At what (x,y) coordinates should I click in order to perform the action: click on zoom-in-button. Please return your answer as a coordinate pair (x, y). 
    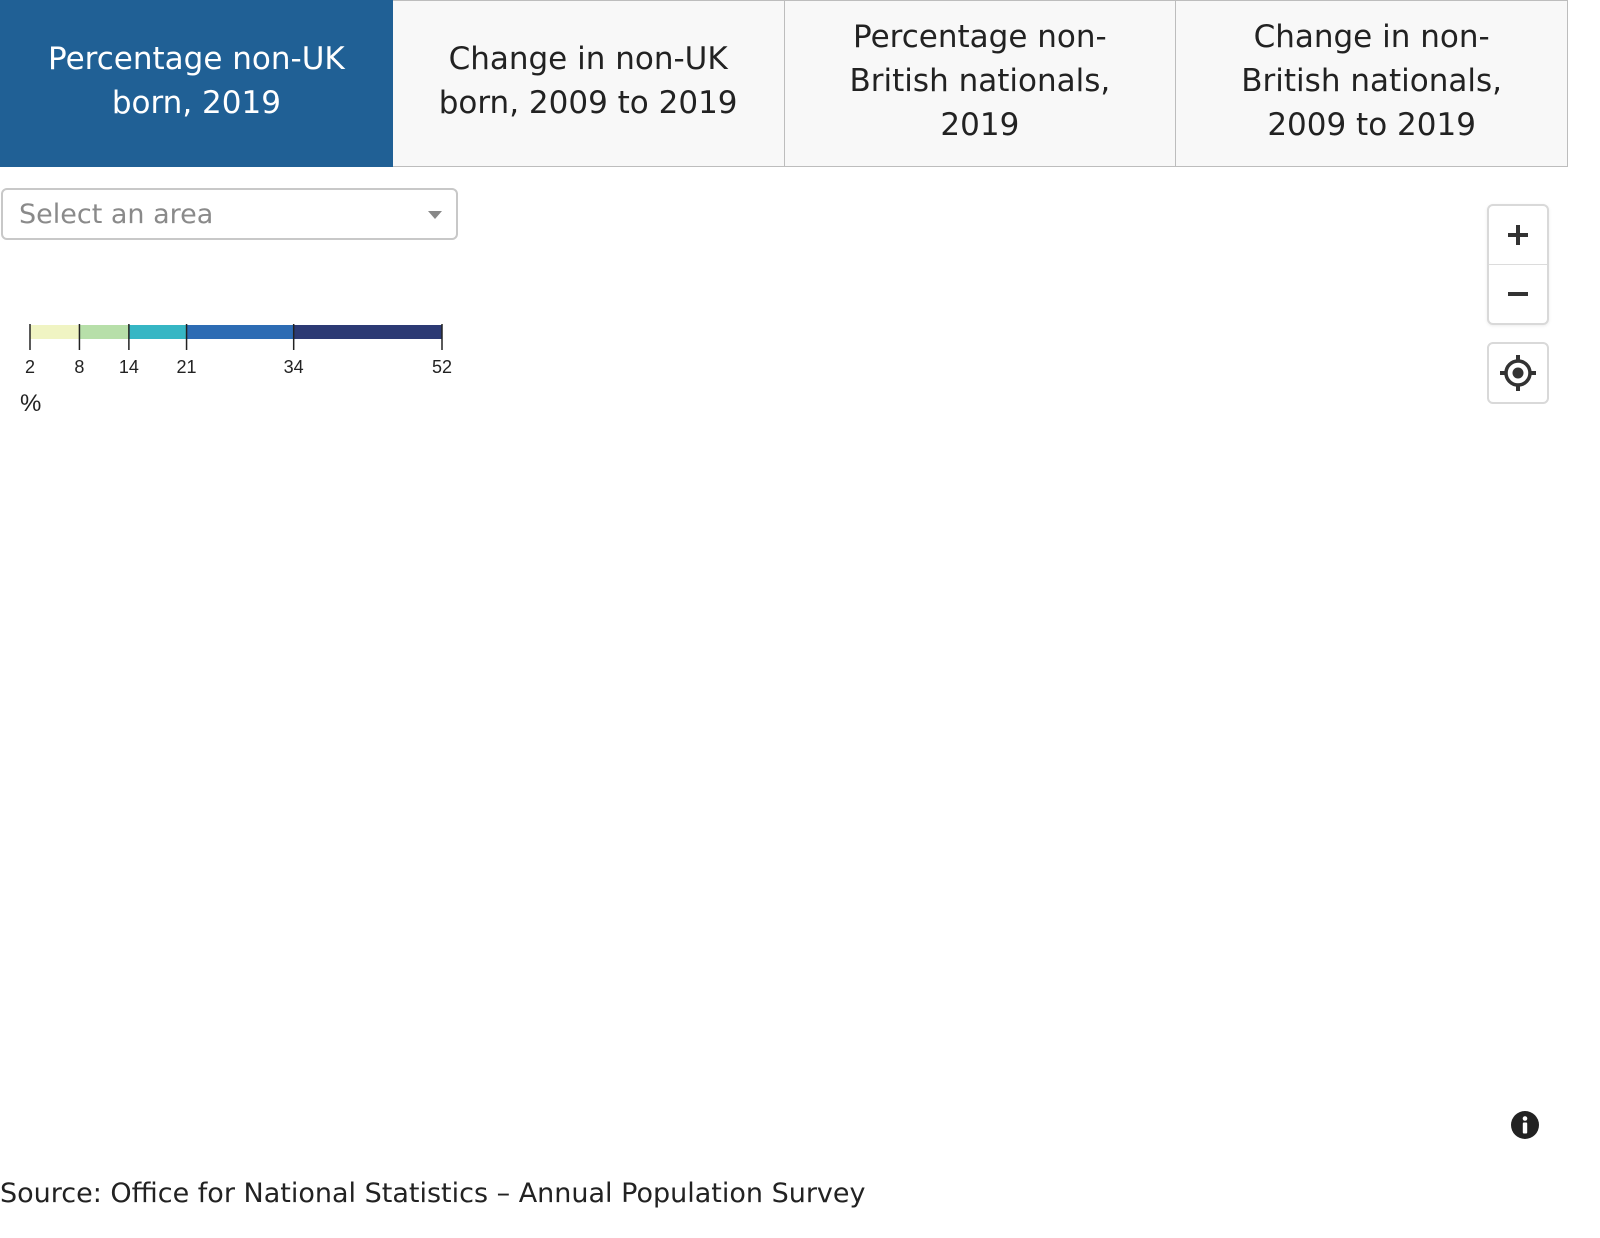
    Looking at the image, I should click on (1518, 235).